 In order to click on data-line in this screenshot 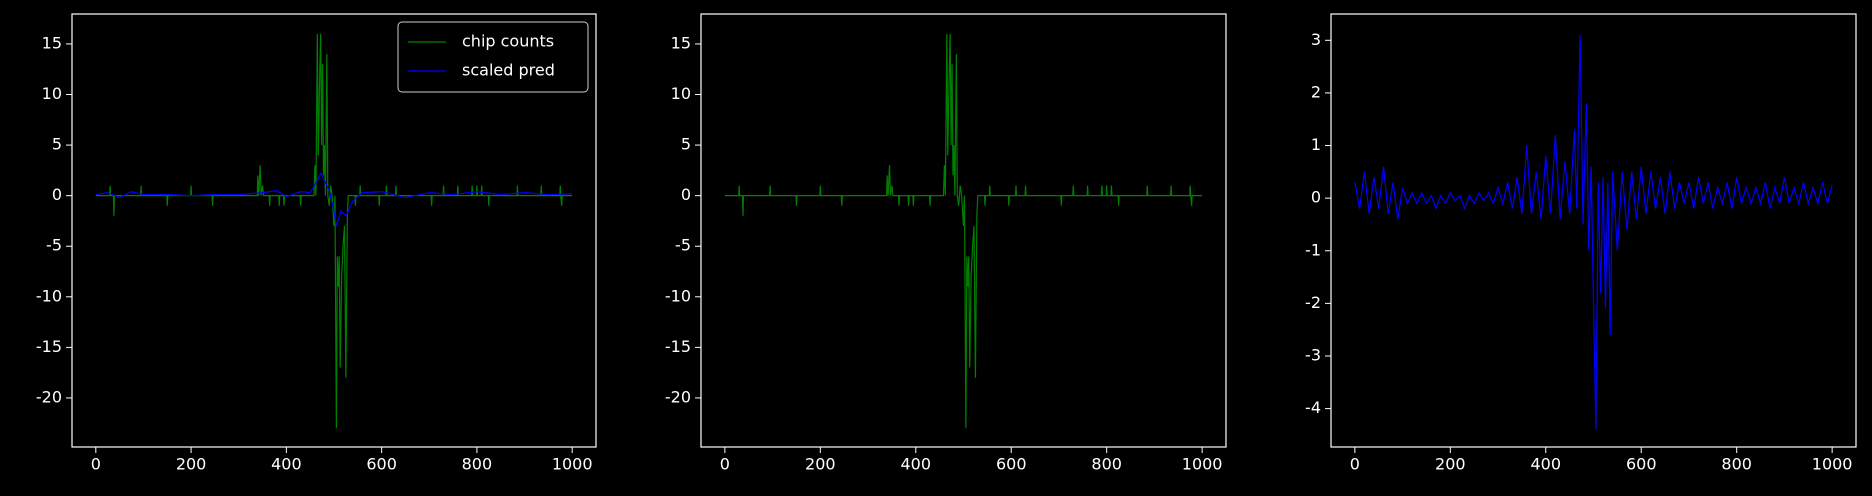, I will do `click(334, 199)`.